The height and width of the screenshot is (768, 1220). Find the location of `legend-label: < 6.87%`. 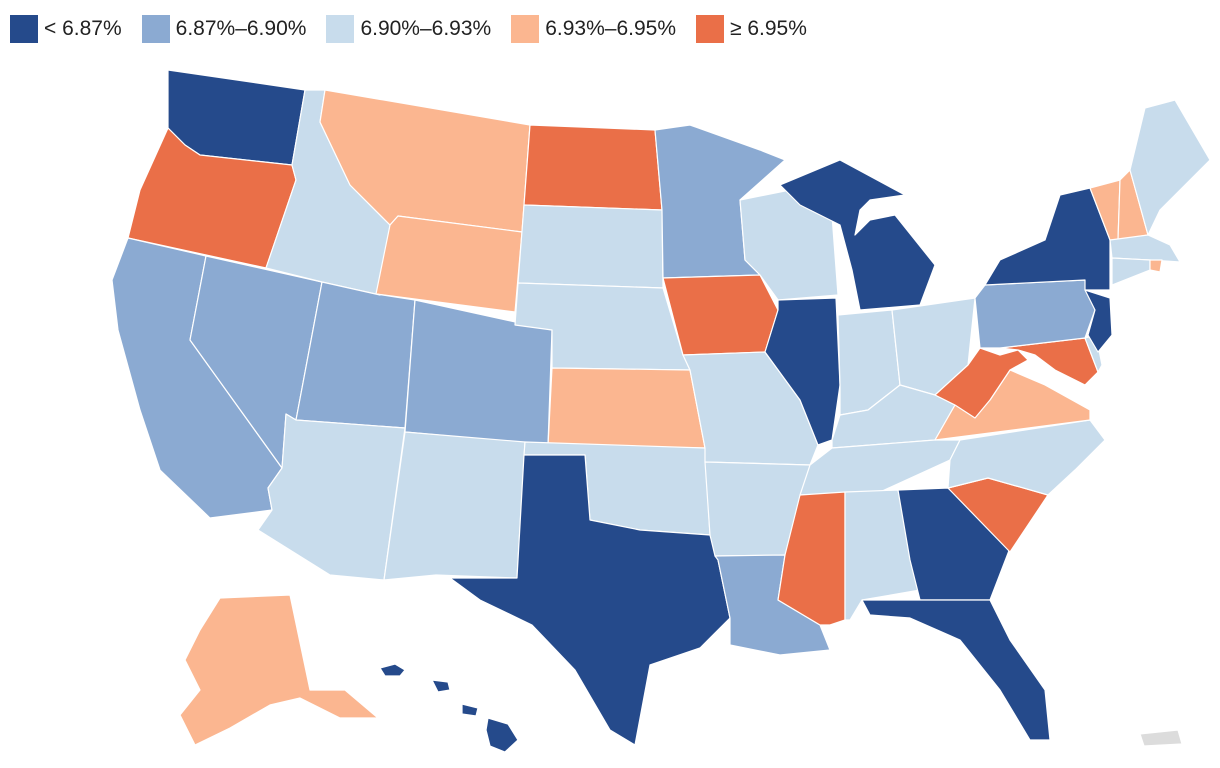

legend-label: < 6.87% is located at coordinates (83, 28).